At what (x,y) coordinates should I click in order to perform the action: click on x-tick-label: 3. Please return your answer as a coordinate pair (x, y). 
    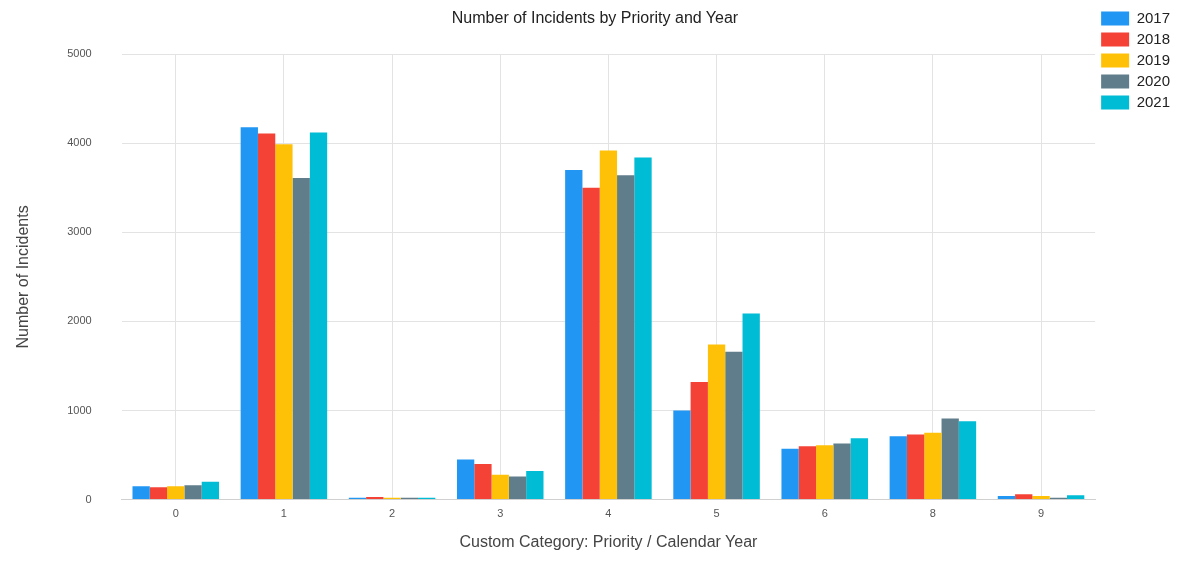
    Looking at the image, I should click on (500, 513).